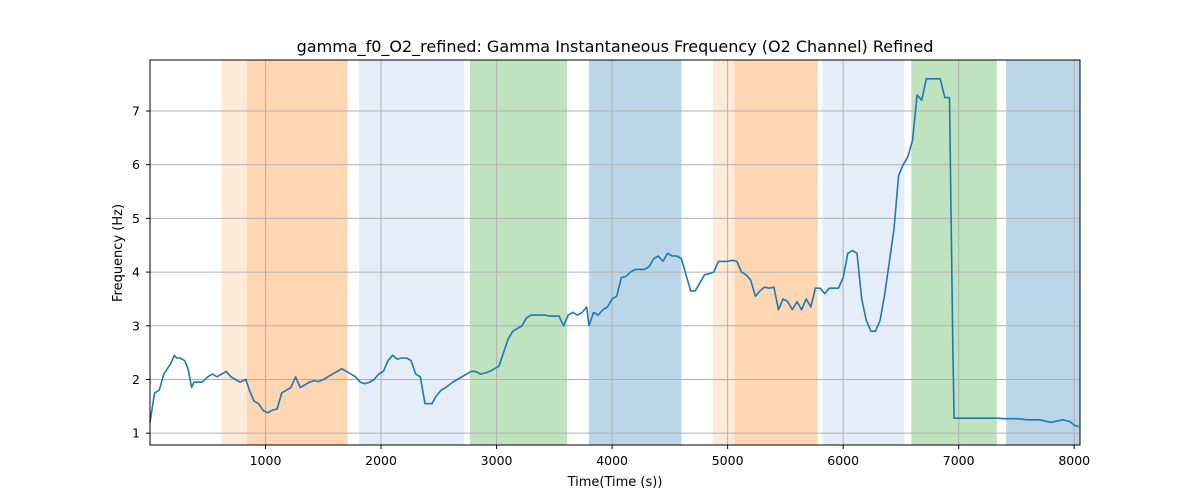  I want to click on y-tick-label: 3, so click(136, 325).